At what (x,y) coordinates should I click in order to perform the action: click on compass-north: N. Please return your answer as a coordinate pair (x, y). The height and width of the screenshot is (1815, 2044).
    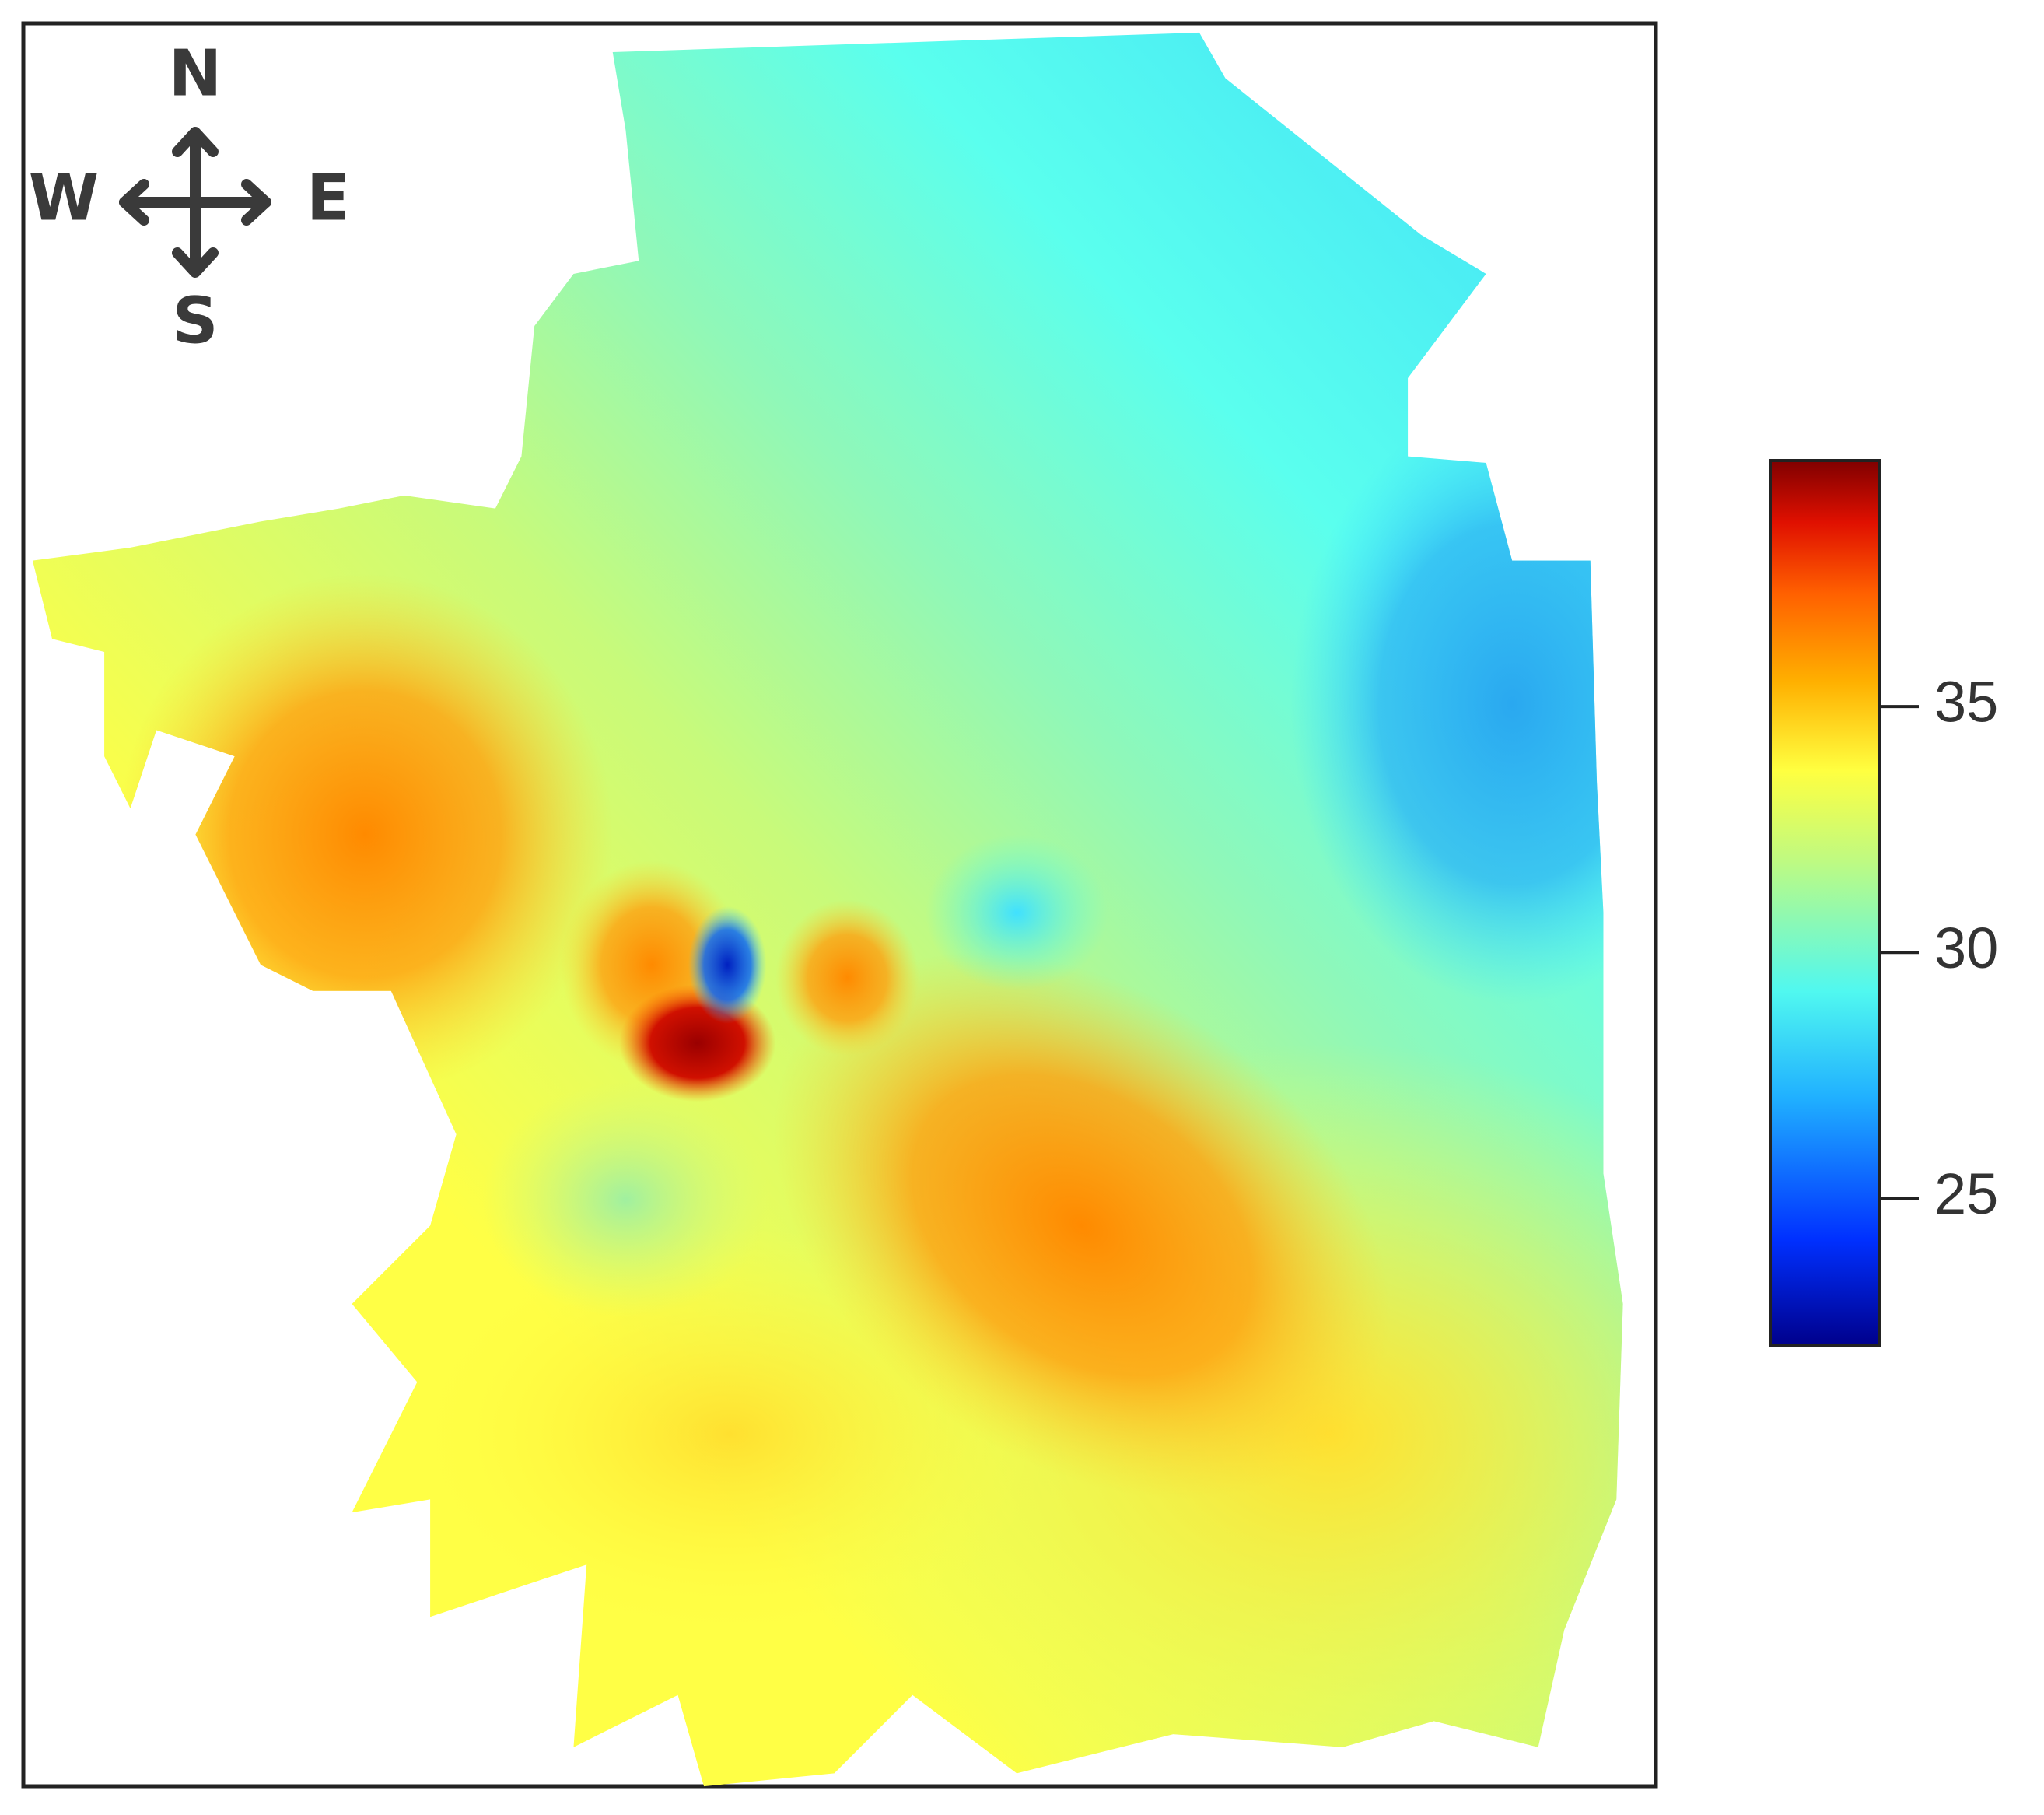
    Looking at the image, I should click on (196, 74).